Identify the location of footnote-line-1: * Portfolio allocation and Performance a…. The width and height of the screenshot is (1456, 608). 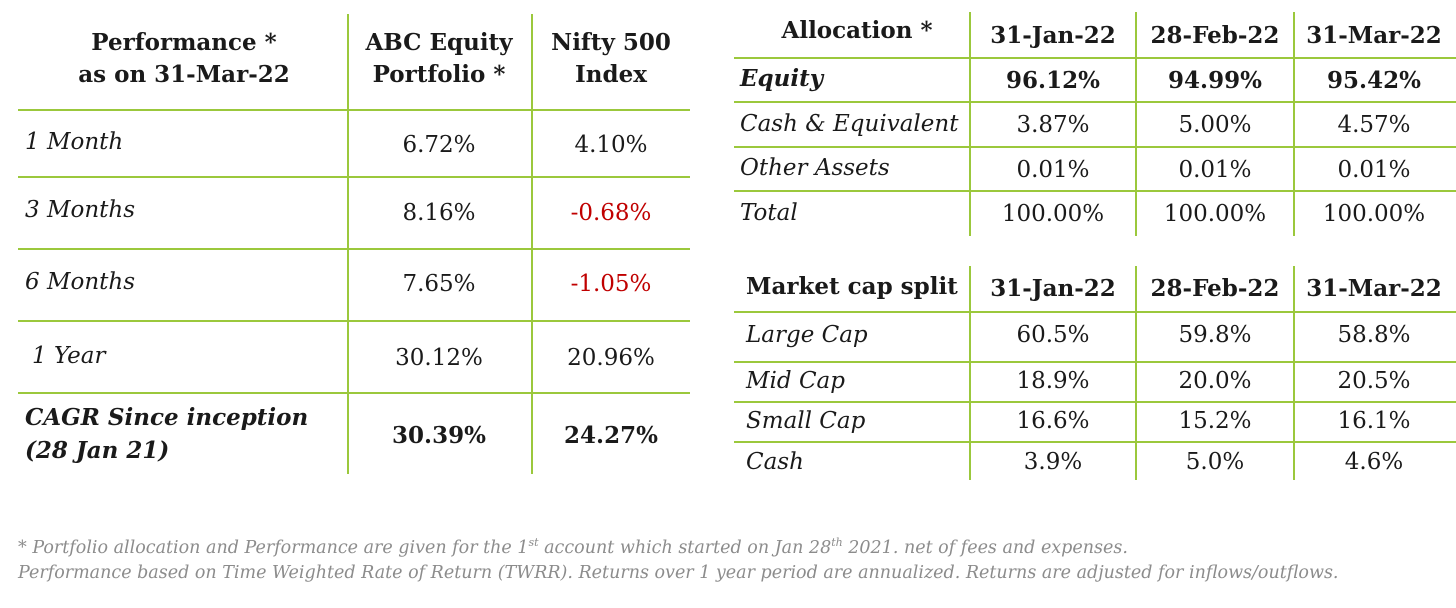
(573, 547).